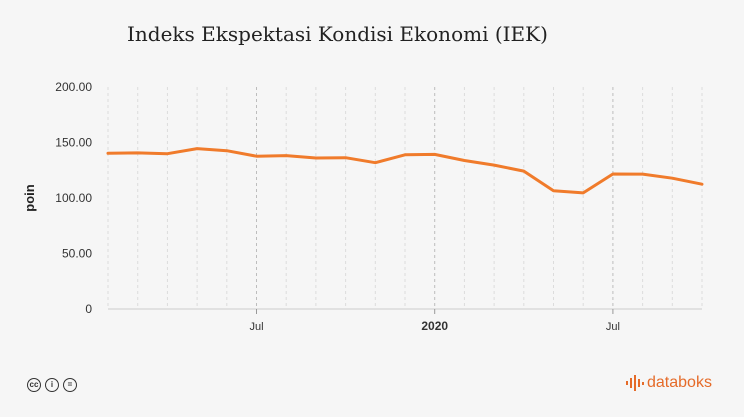  I want to click on series-line, so click(405, 171).